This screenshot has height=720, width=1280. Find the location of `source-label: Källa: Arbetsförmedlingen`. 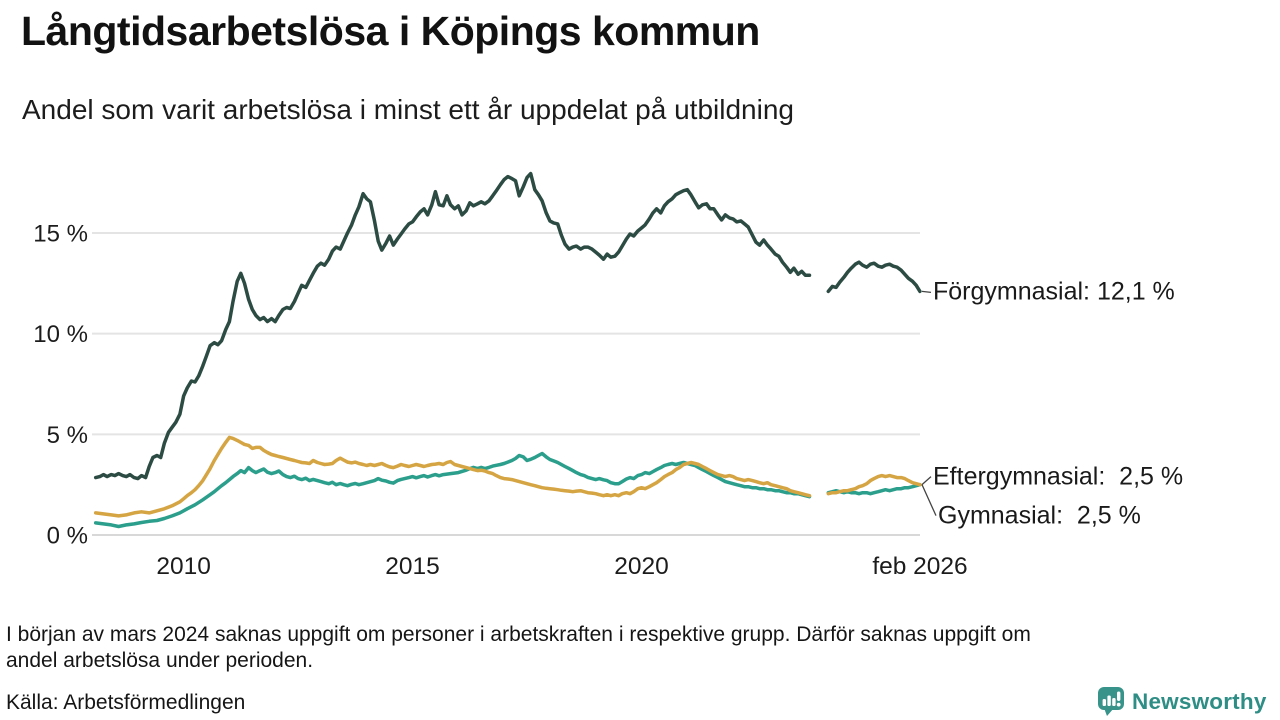

source-label: Källa: Arbetsförmedlingen is located at coordinates (126, 702).